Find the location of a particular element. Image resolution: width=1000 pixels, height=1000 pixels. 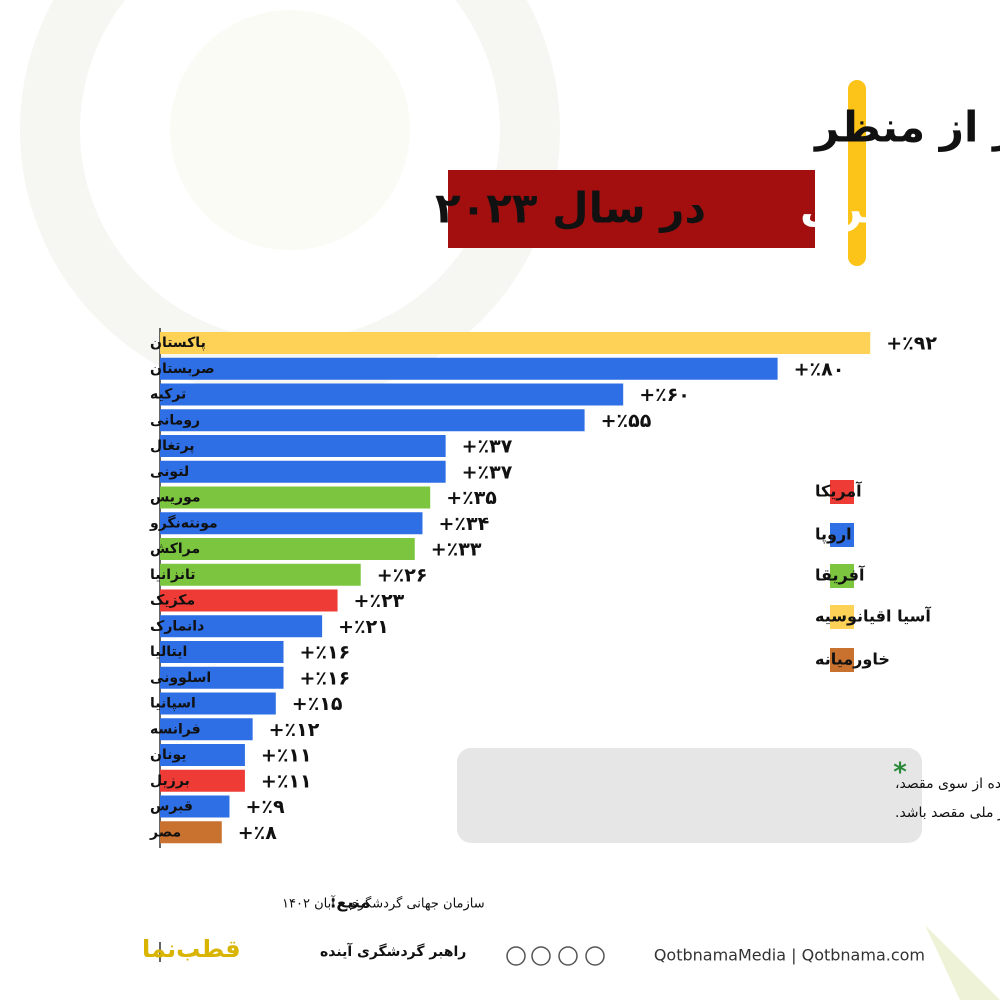

legend-label: اروپا is located at coordinates (833, 535).